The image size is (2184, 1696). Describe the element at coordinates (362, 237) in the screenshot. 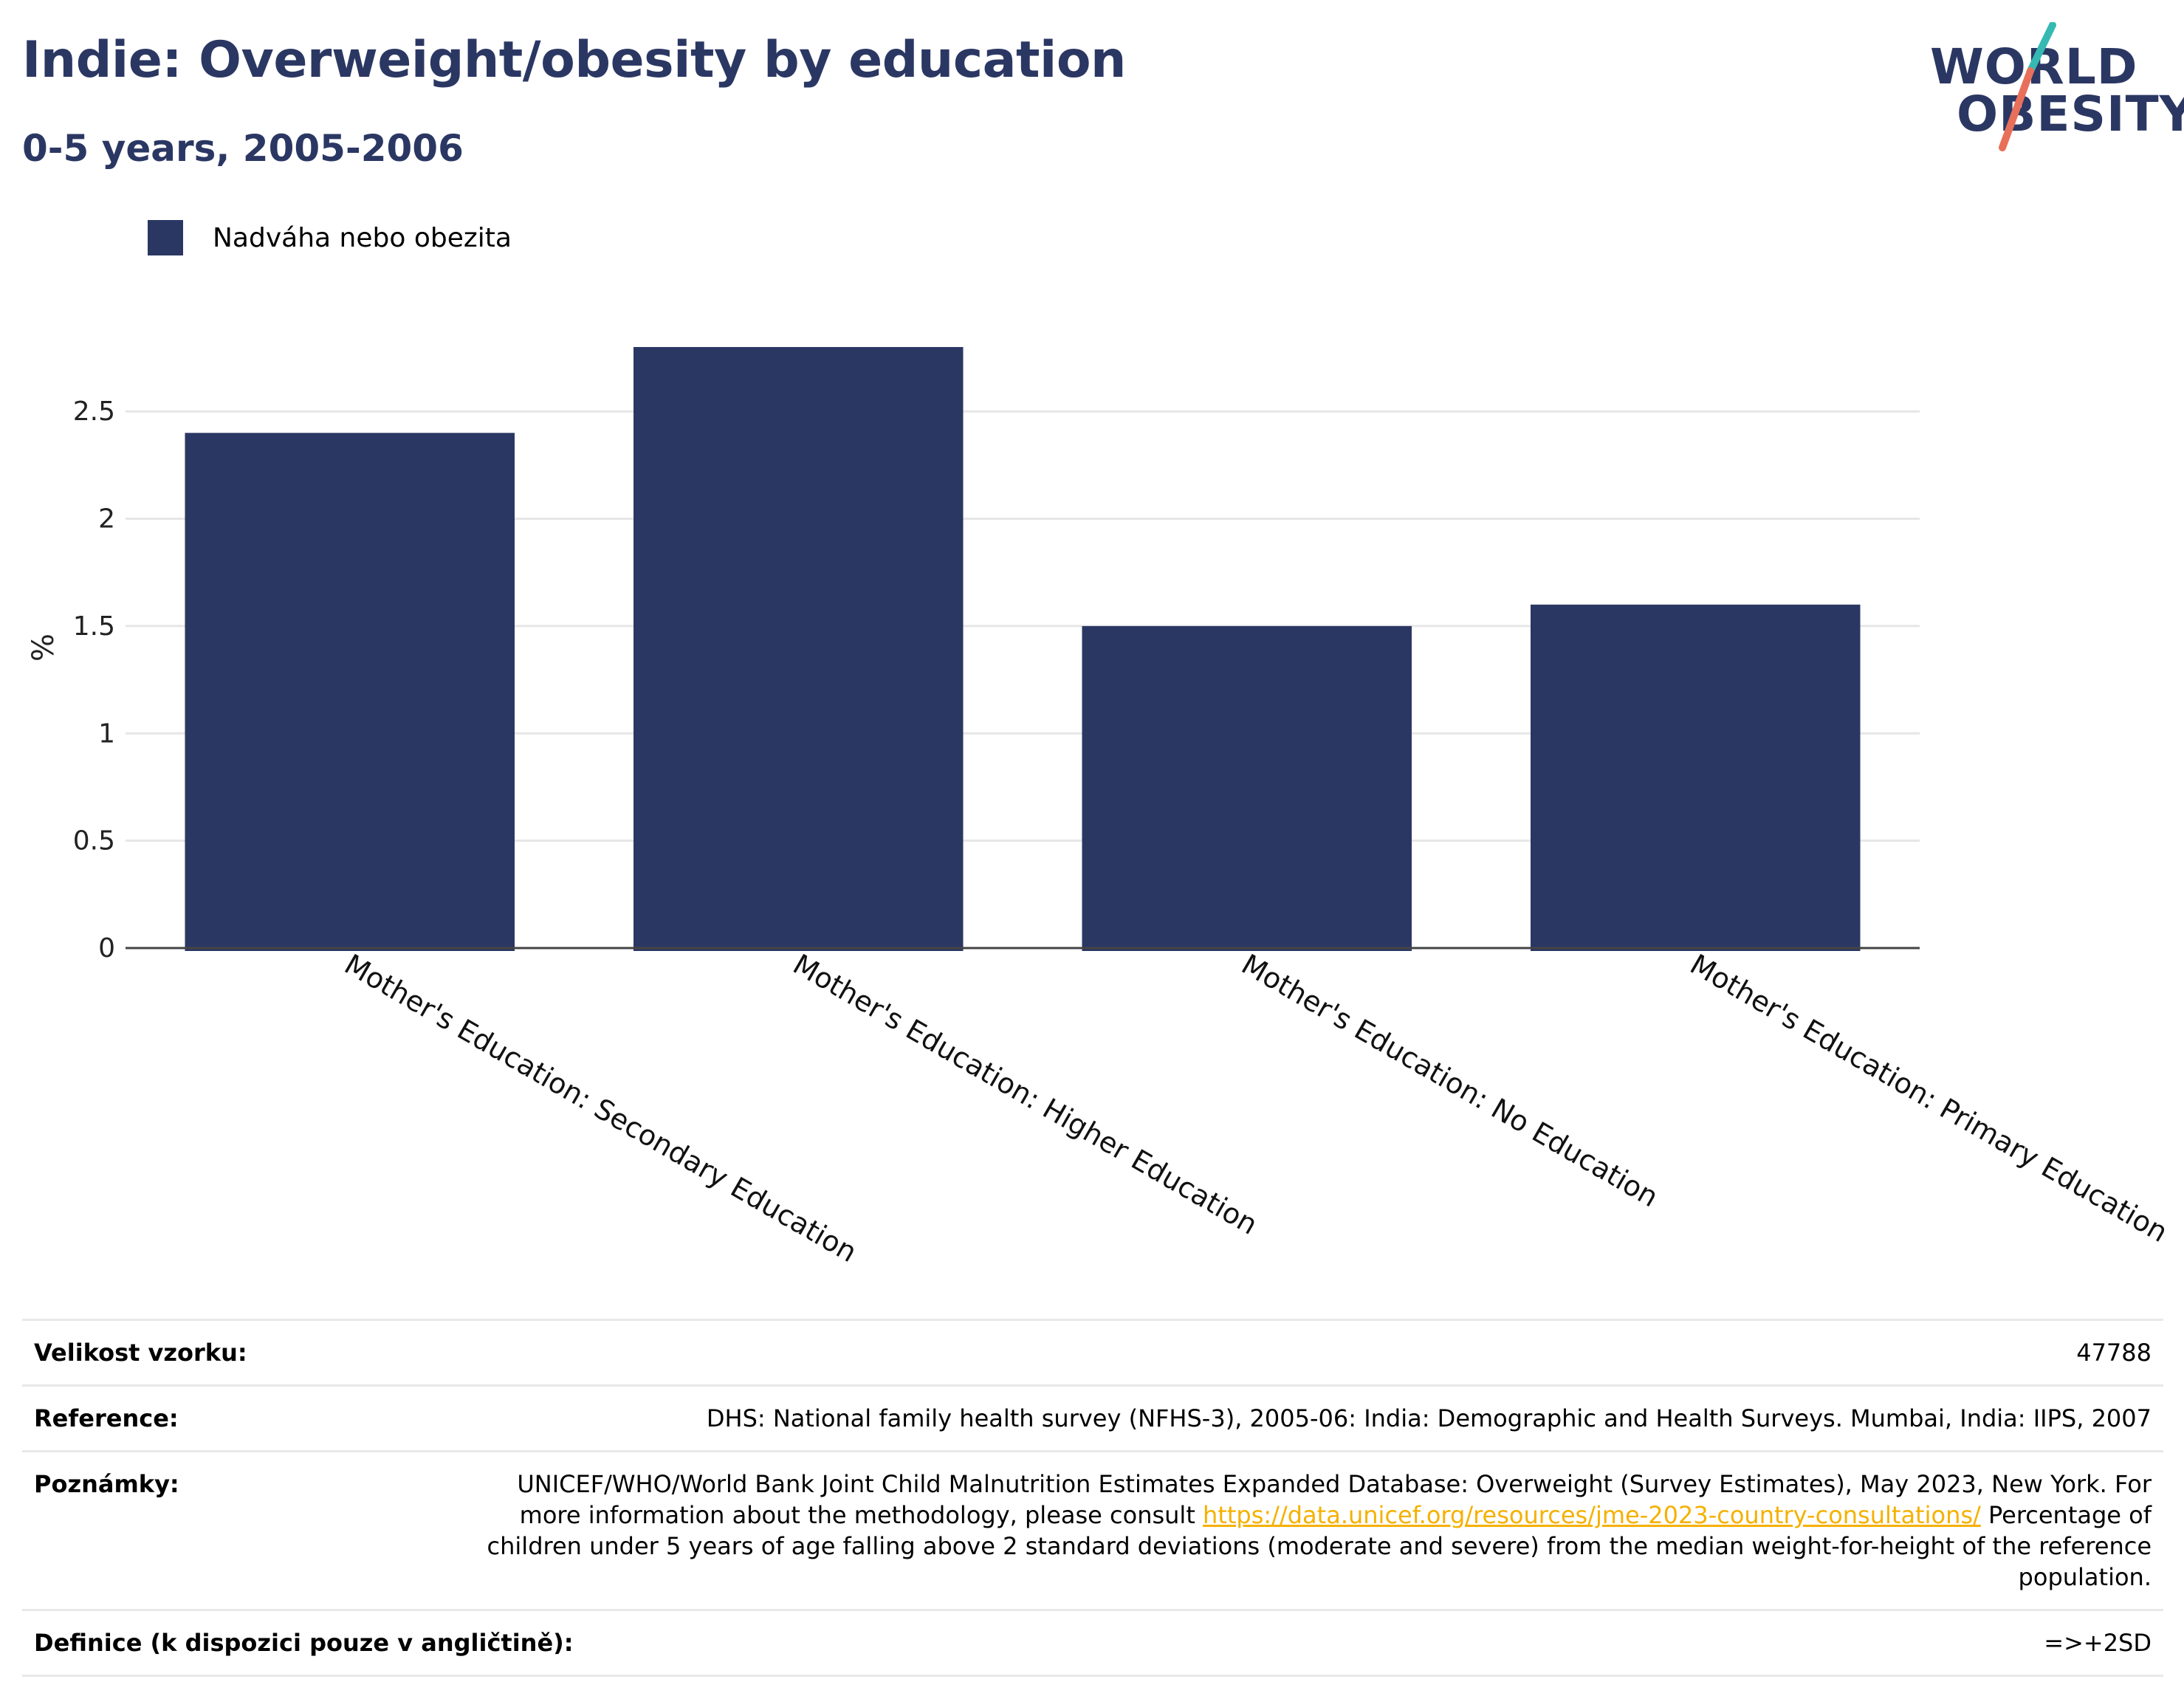

I see `legend-label: Nadváha nebo obezita` at that location.